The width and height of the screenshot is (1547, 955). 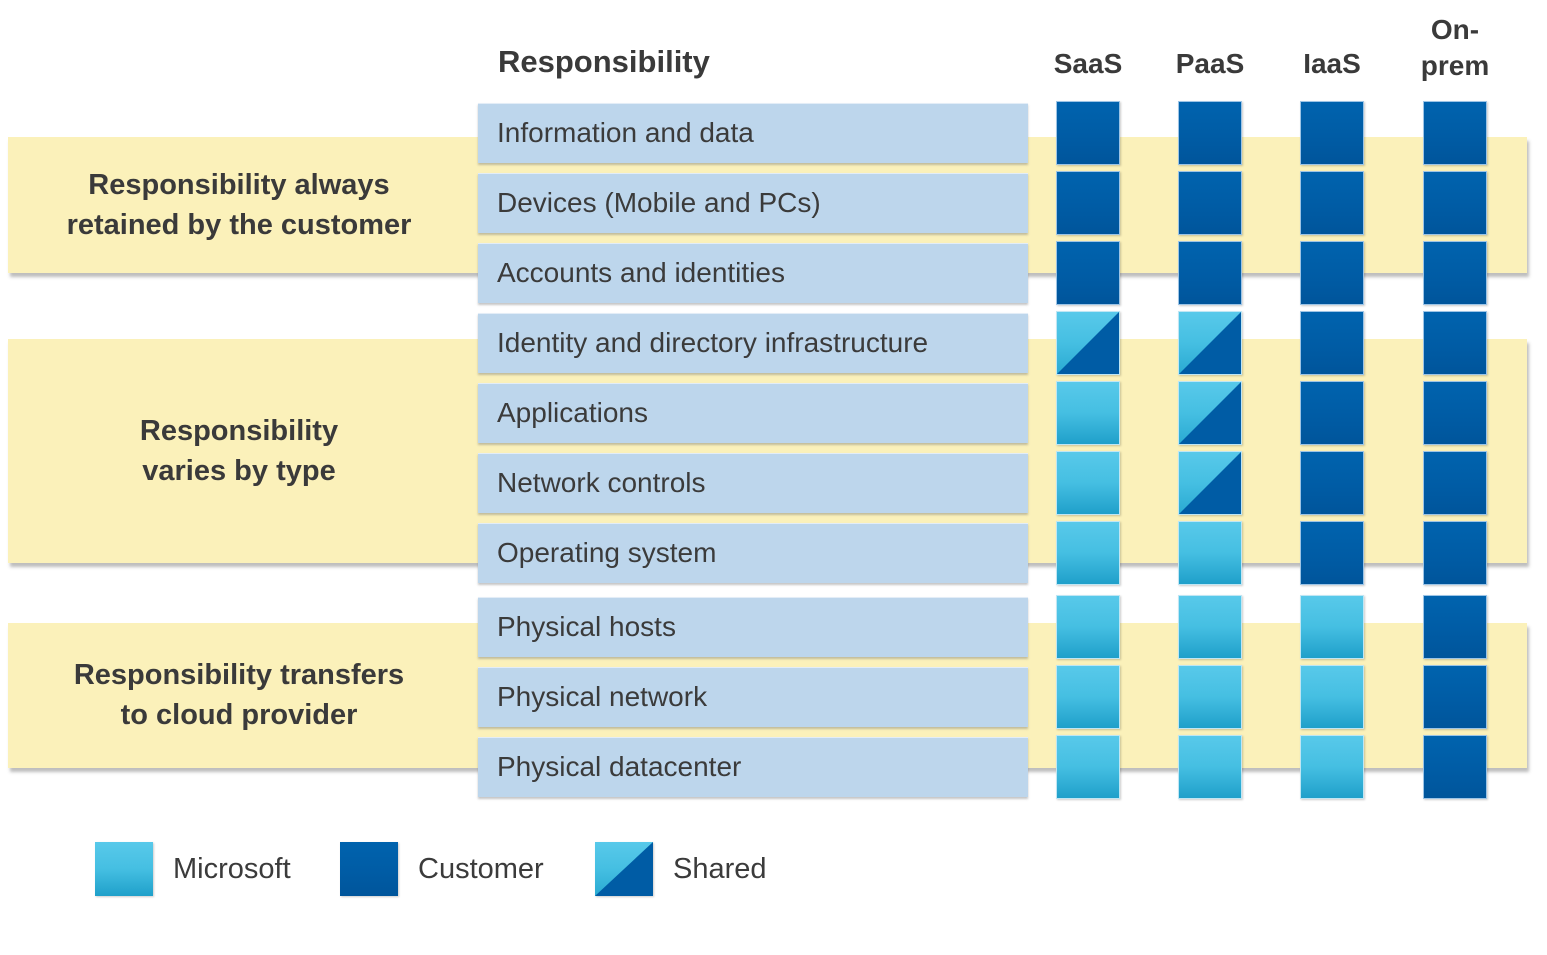 I want to click on legend-label-customer: Customer, so click(x=481, y=868).